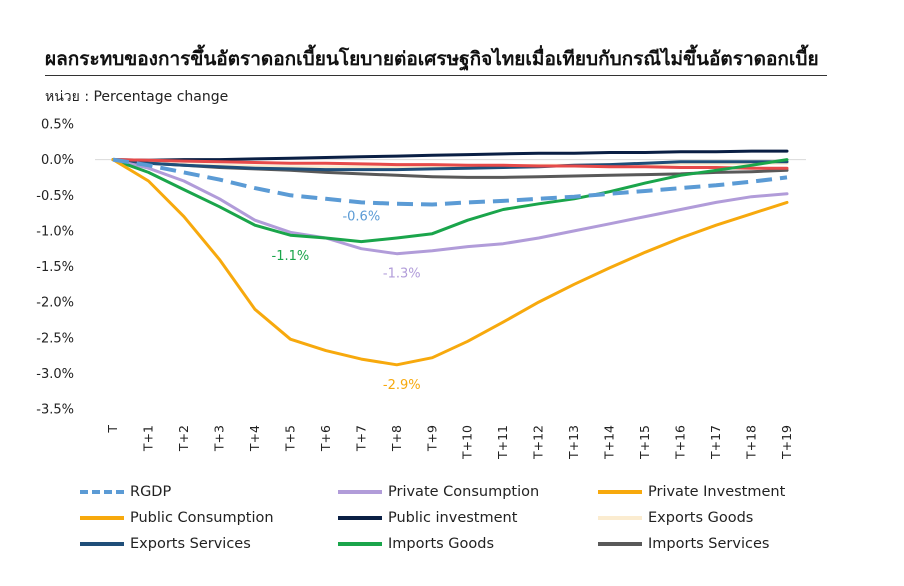 The width and height of the screenshot is (904, 586). Describe the element at coordinates (402, 385) in the screenshot. I see `data-label: -2.9%` at that location.